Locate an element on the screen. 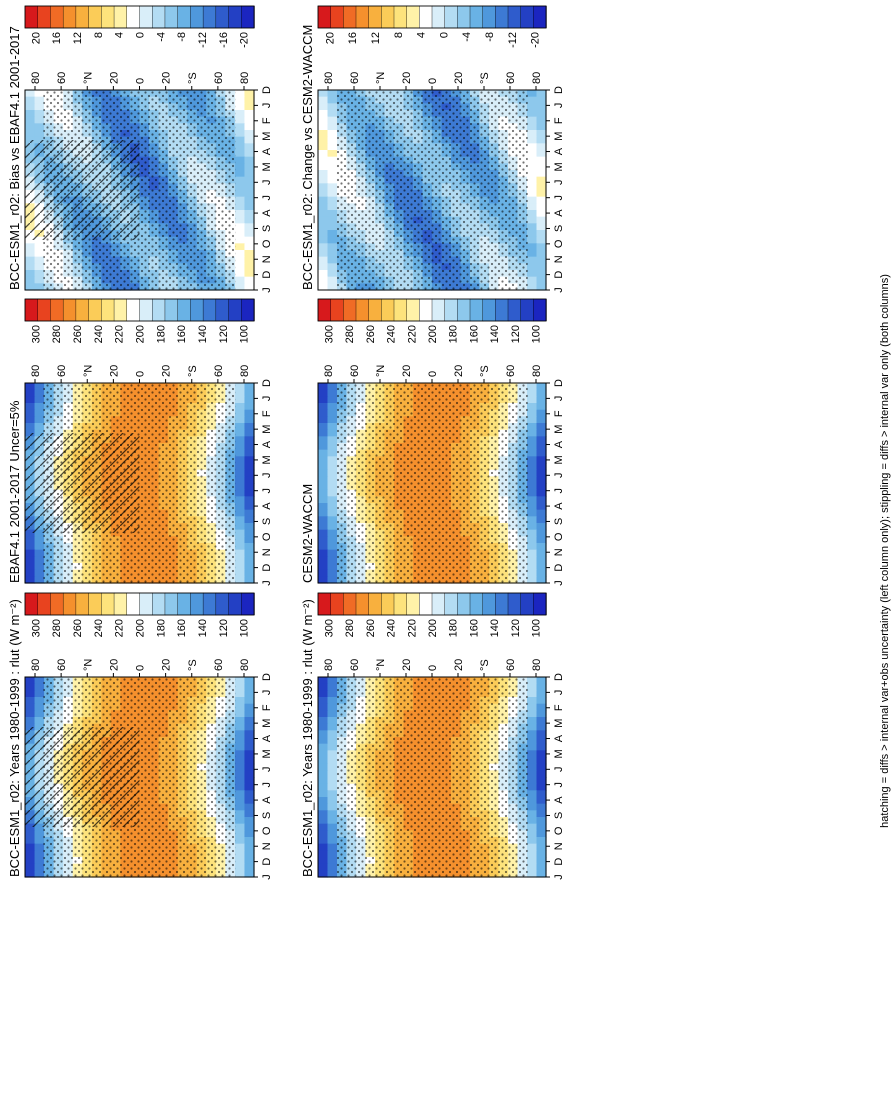 Image resolution: width=895 pixels, height=1102 pixels. lat-tick-label: 0 is located at coordinates (141, 668).